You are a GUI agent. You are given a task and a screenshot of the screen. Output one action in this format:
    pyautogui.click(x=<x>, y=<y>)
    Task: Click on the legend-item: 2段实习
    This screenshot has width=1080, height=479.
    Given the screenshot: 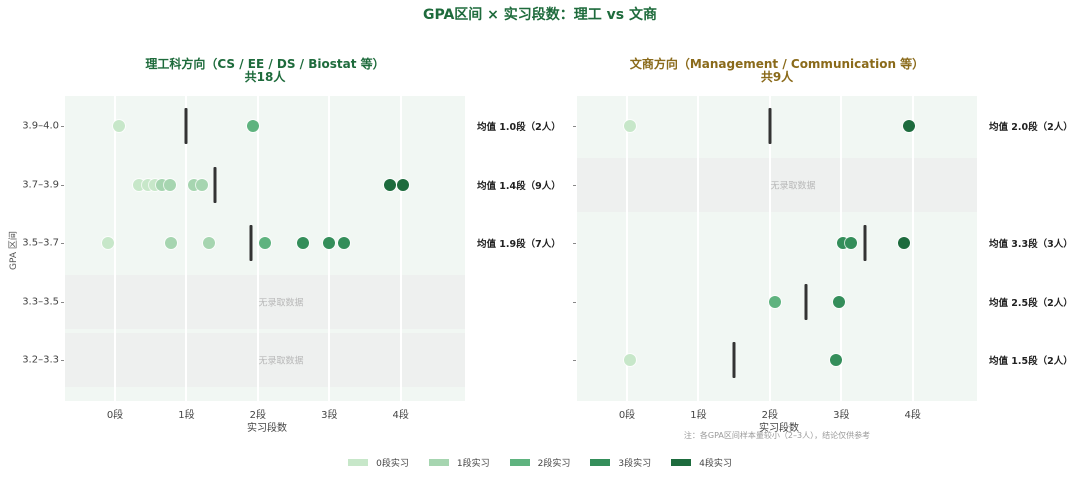 What is the action you would take?
    pyautogui.click(x=540, y=462)
    